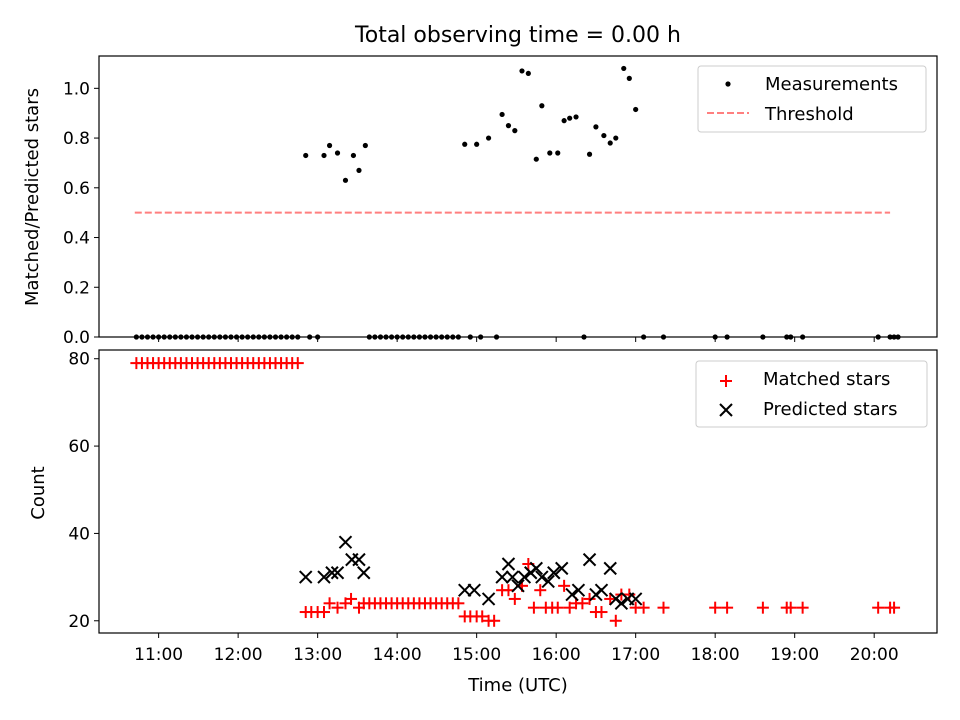 This screenshot has width=960, height=720. Describe the element at coordinates (32, 197) in the screenshot. I see `top-y-axis-label: Matched/Predicted stars` at that location.